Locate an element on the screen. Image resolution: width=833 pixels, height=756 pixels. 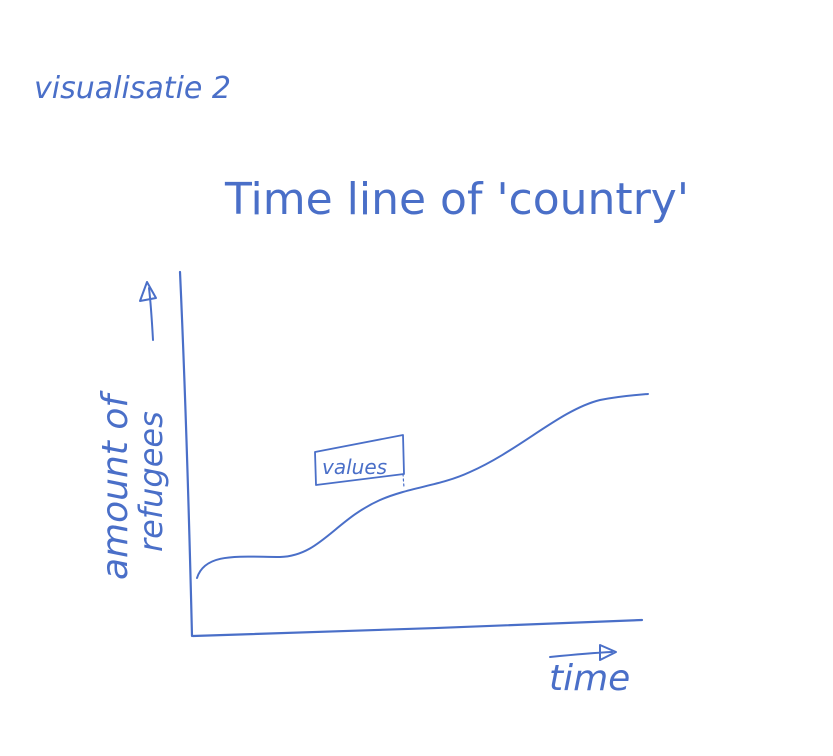
y-axis-line is located at coordinates (186, 454).